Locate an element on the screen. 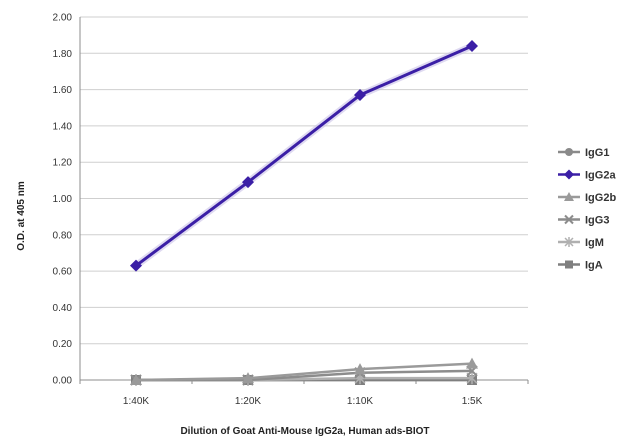 The width and height of the screenshot is (642, 439). legend-label: IgG1 is located at coordinates (597, 153).